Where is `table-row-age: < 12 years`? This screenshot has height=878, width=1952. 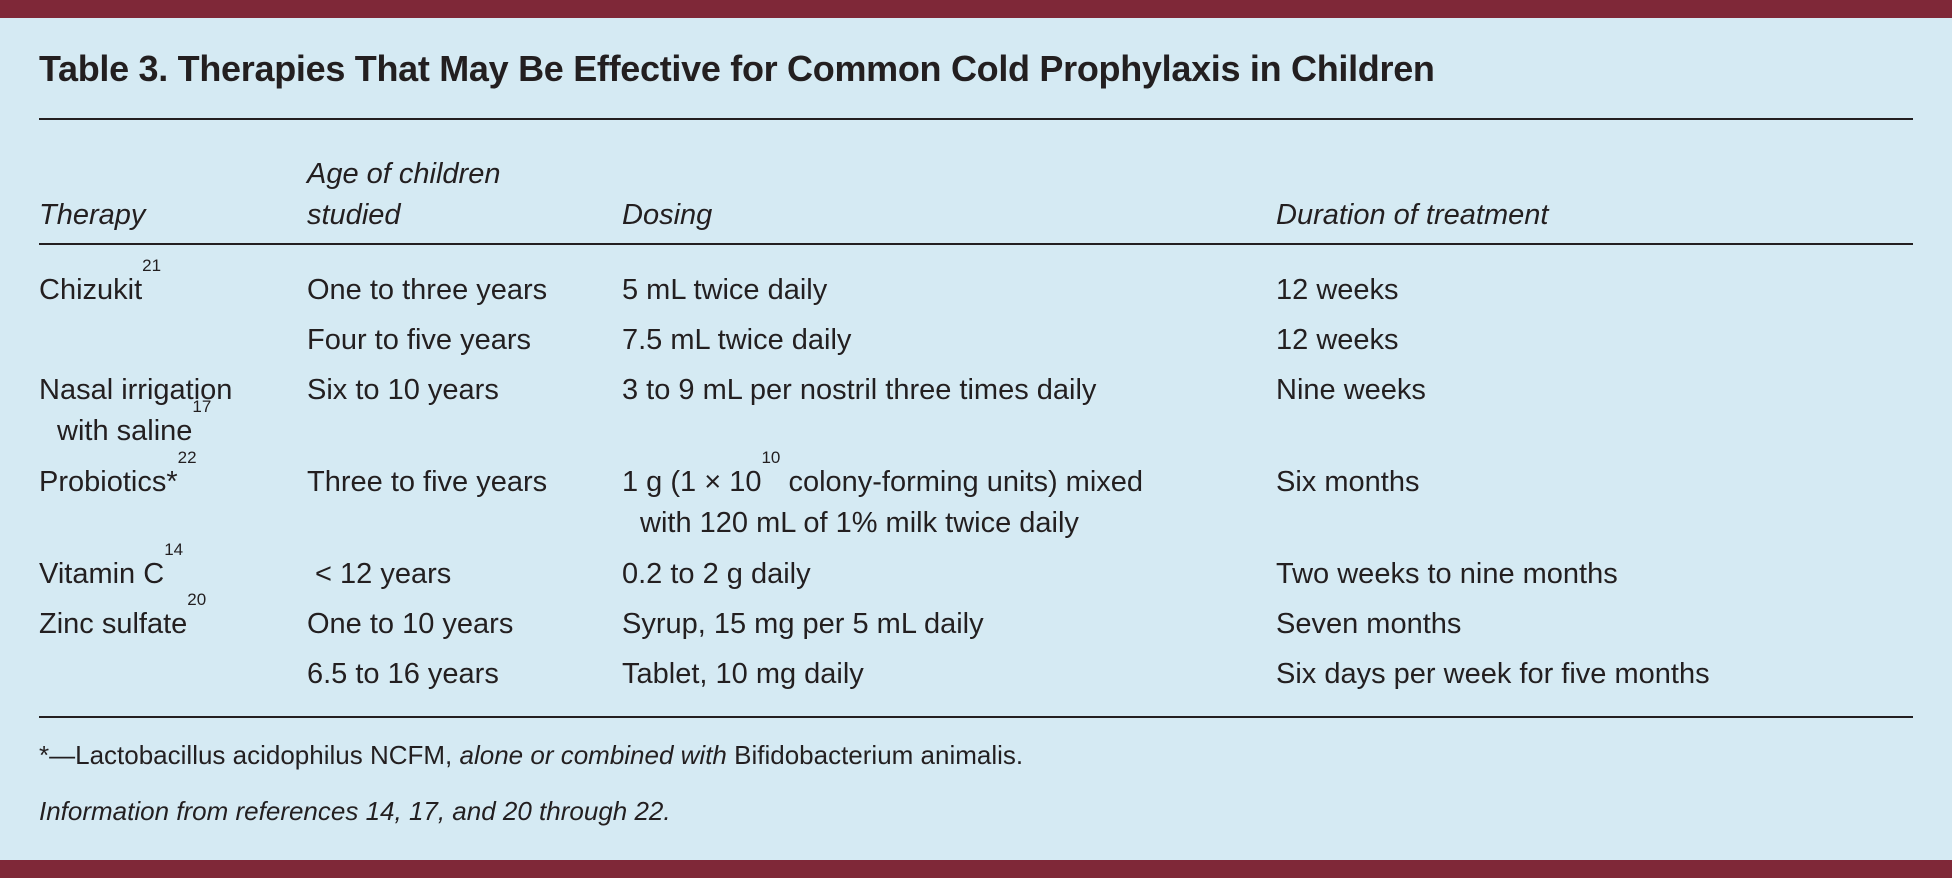
table-row-age: < 12 years is located at coordinates (379, 574).